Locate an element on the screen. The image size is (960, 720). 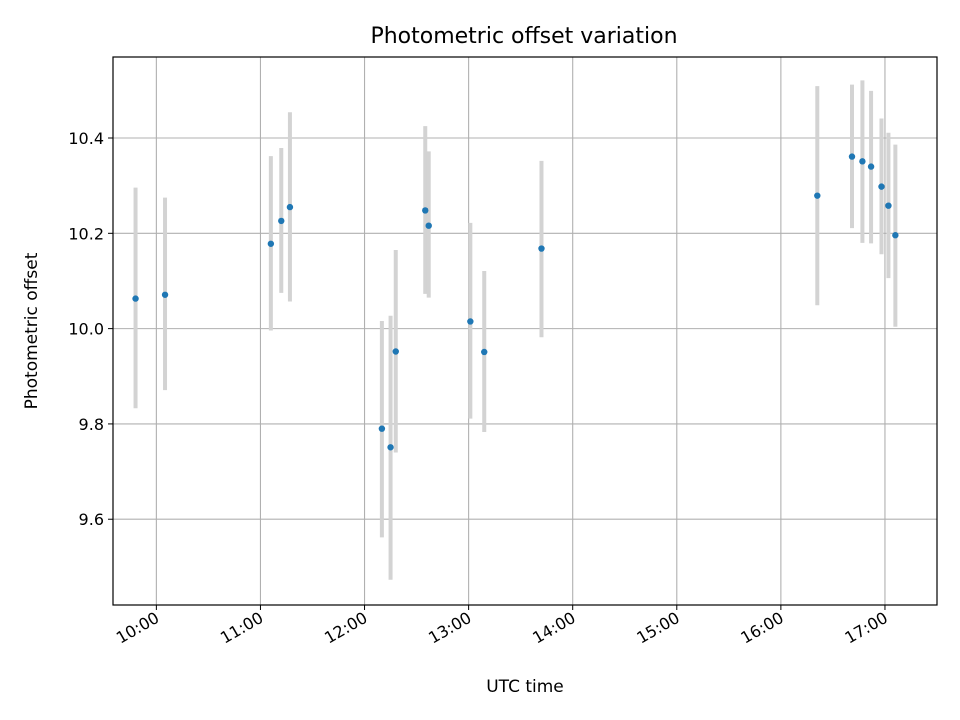
x-tick-label: 14:00 is located at coordinates (553, 628).